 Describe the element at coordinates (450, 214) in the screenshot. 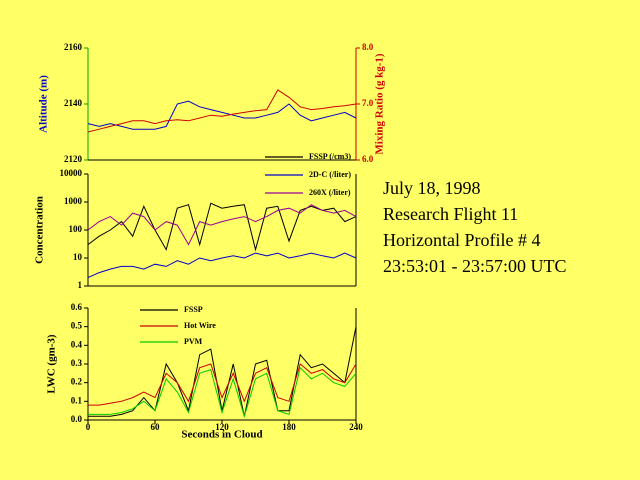

I see `info-line: Research Flight 11` at that location.